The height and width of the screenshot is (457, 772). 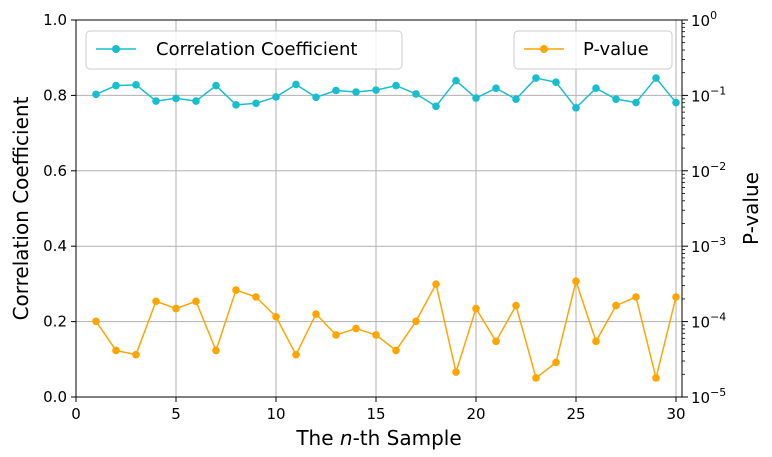 I want to click on x-tick-label: 15, so click(x=375, y=414).